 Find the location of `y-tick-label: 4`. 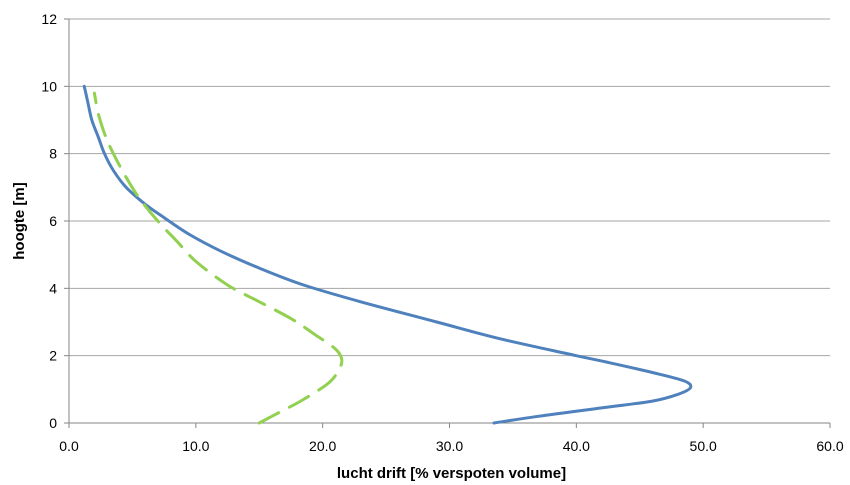

y-tick-label: 4 is located at coordinates (53, 288).